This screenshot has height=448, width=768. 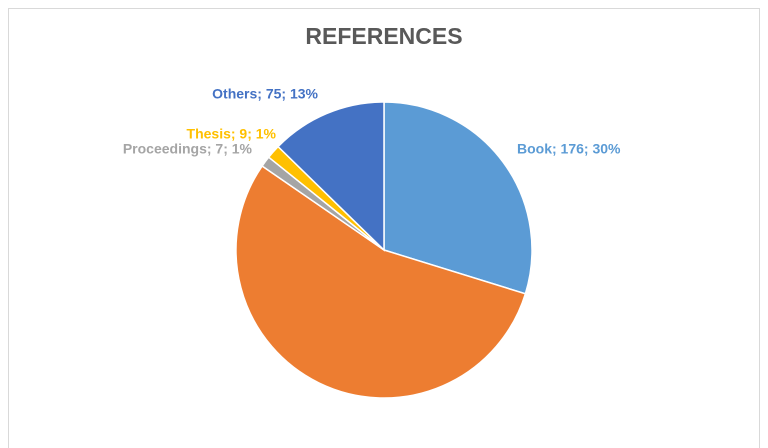 What do you see at coordinates (383, 36) in the screenshot?
I see `chart-title: REFERENCES` at bounding box center [383, 36].